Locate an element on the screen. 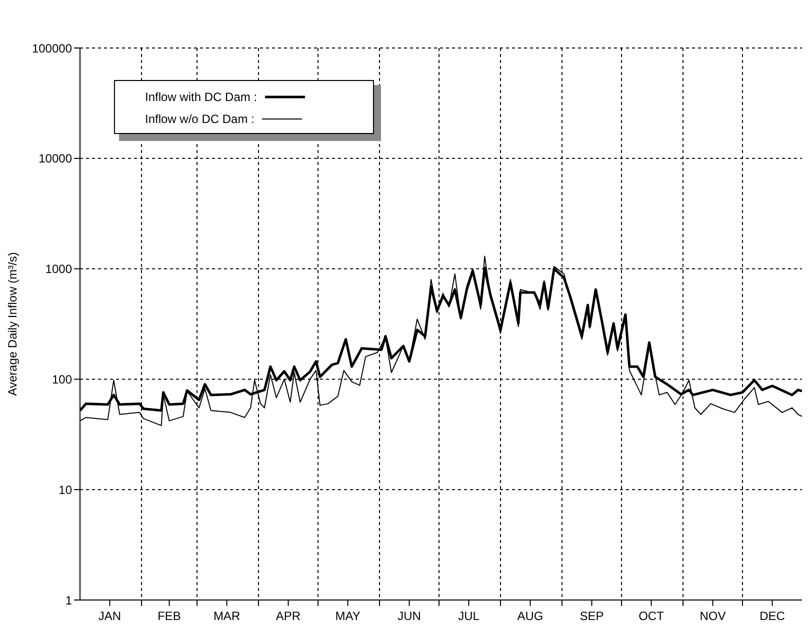  x-tick-label: MAR is located at coordinates (226, 616).